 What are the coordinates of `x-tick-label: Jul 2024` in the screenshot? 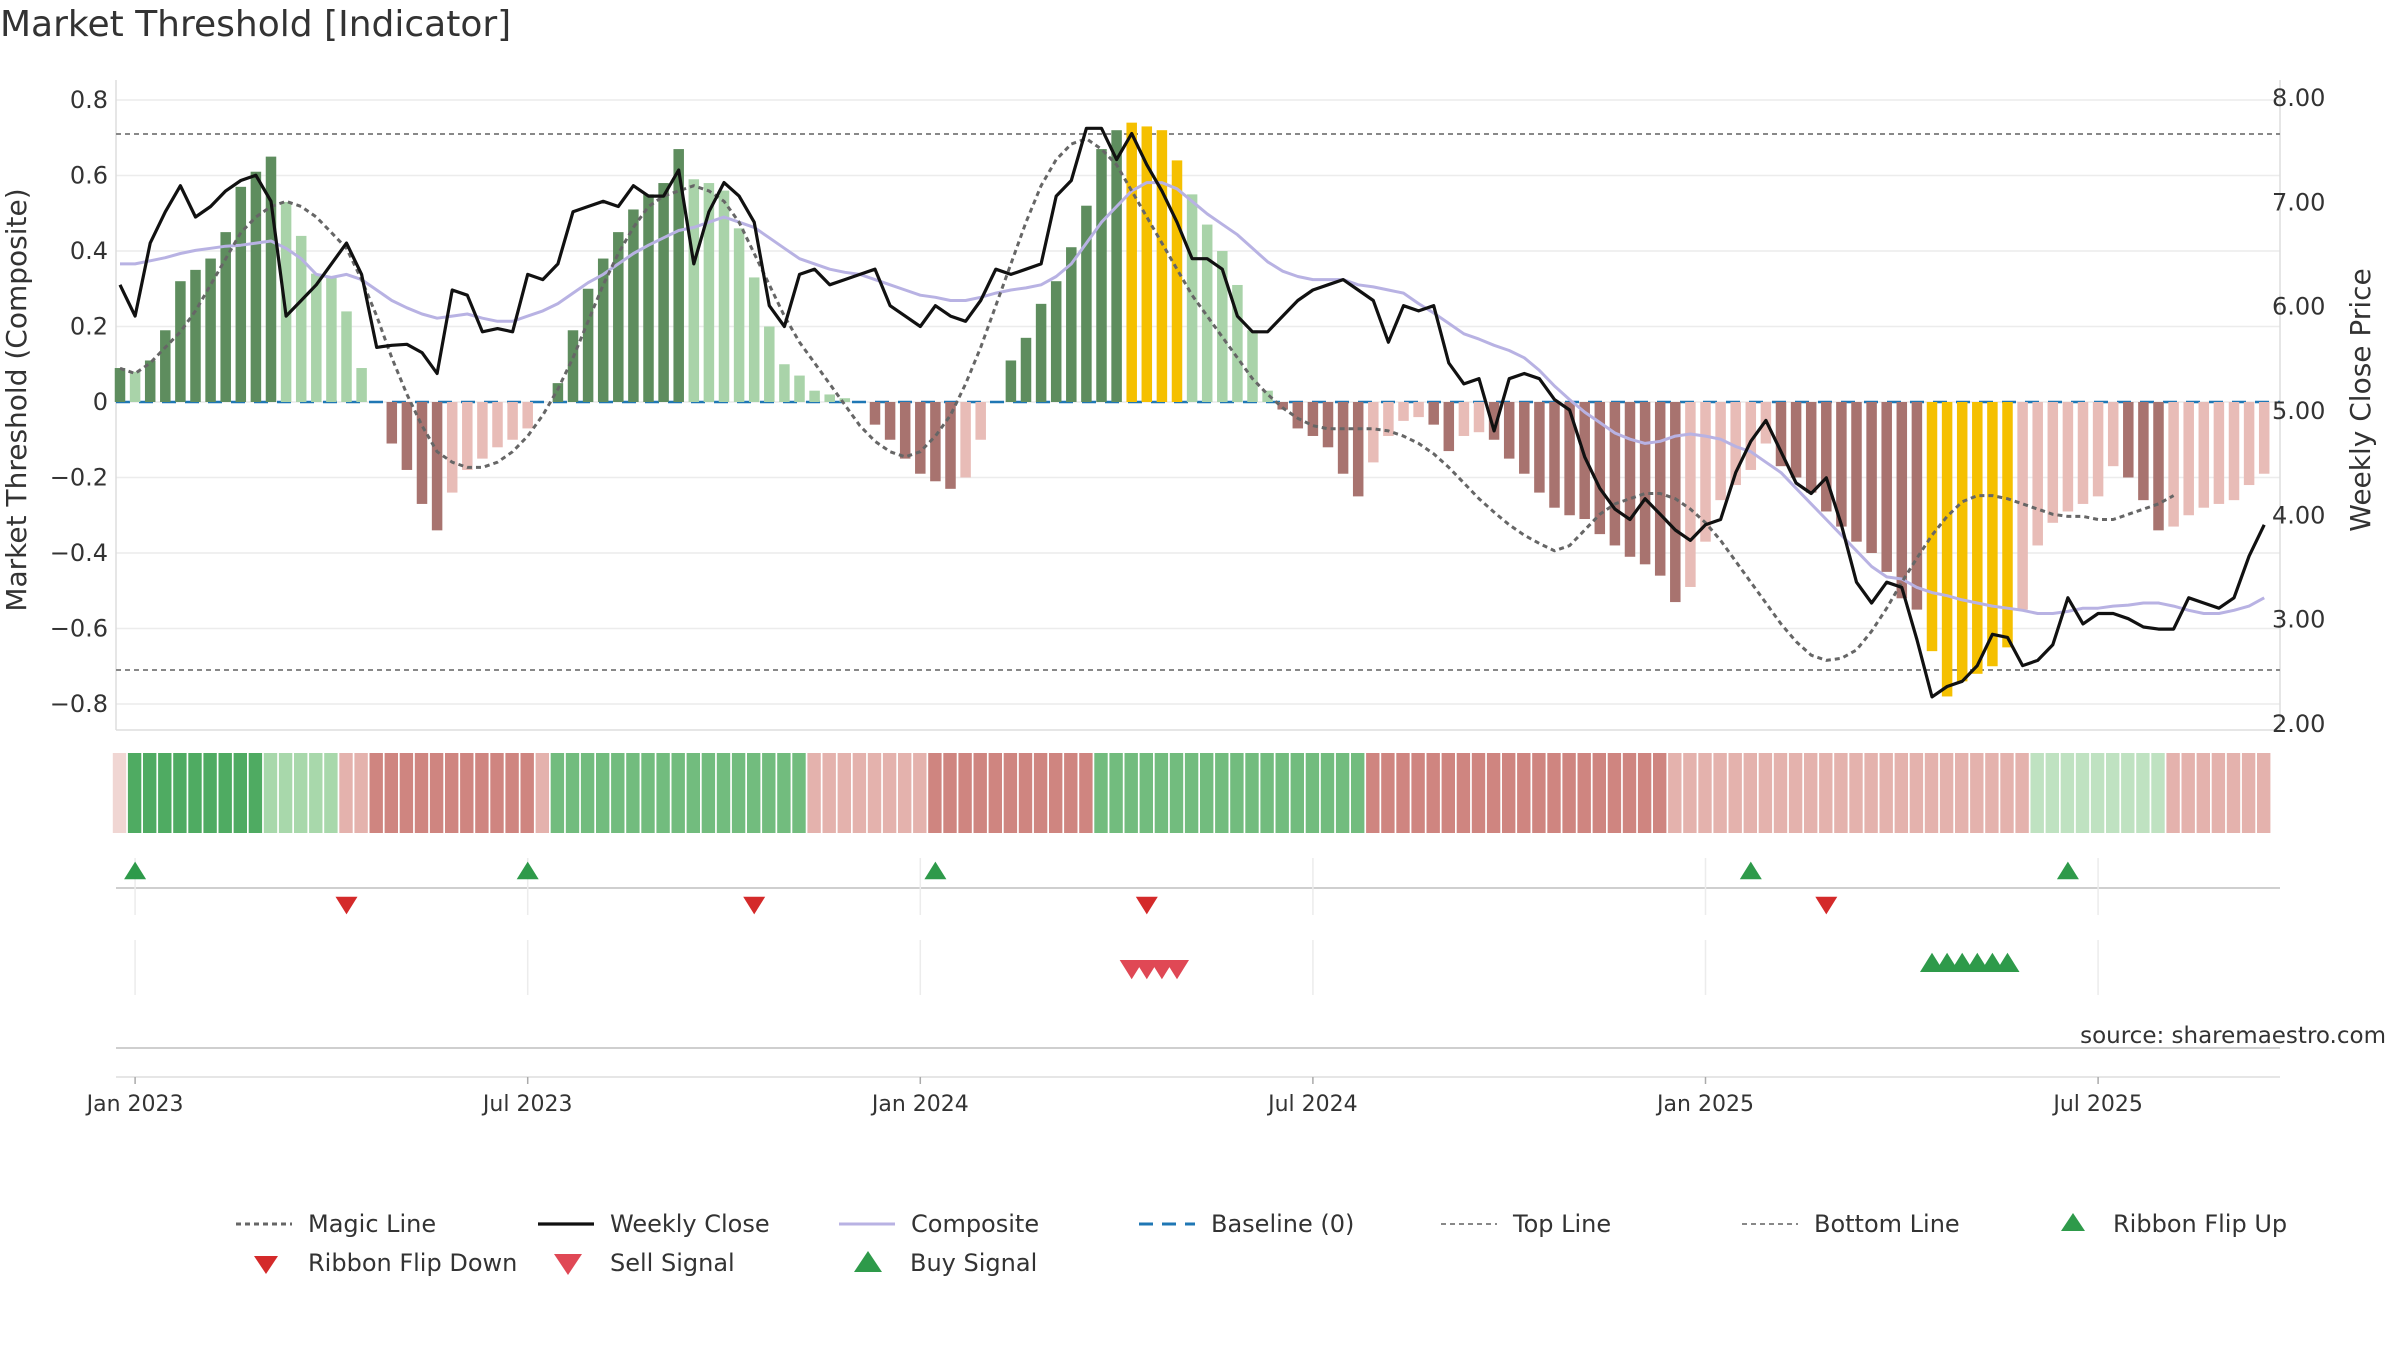 It's located at (1312, 1104).